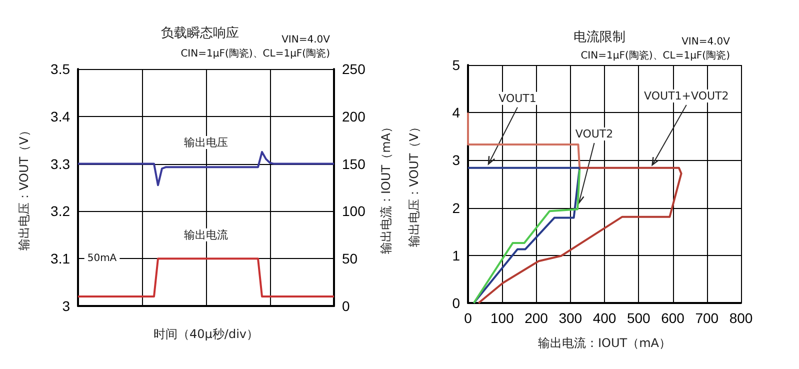 The height and width of the screenshot is (369, 799). What do you see at coordinates (600, 37) in the screenshot?
I see `chart-title: 电流限制` at bounding box center [600, 37].